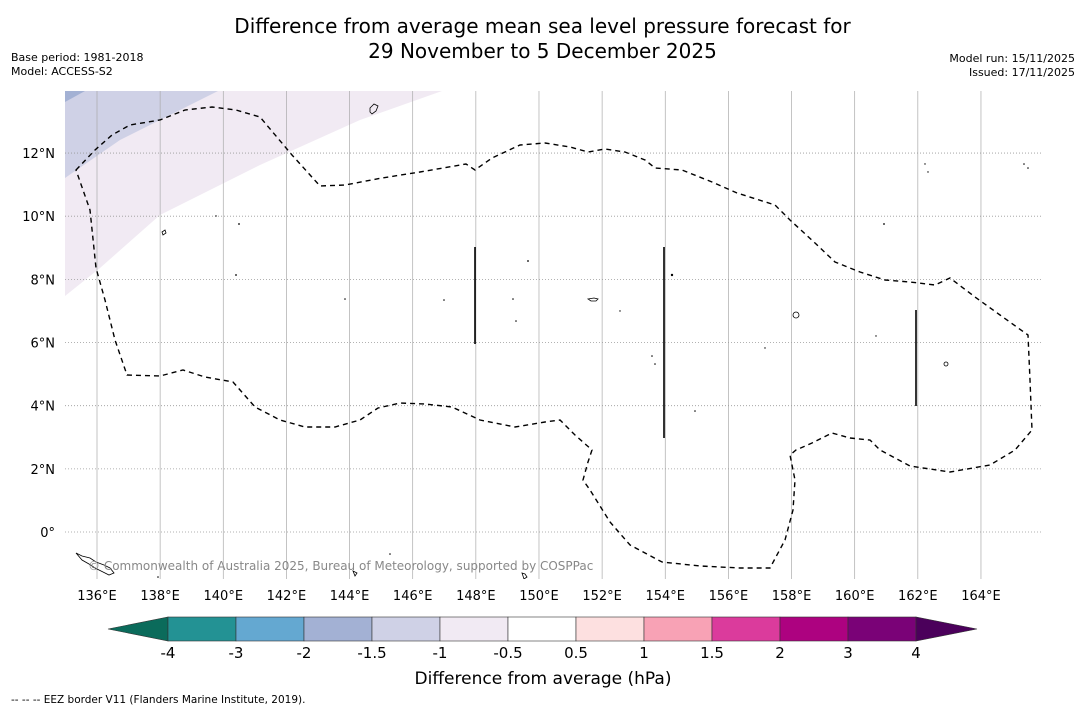  Describe the element at coordinates (543, 679) in the screenshot. I see `colorbar-label: Difference from average (hPa)` at that location.